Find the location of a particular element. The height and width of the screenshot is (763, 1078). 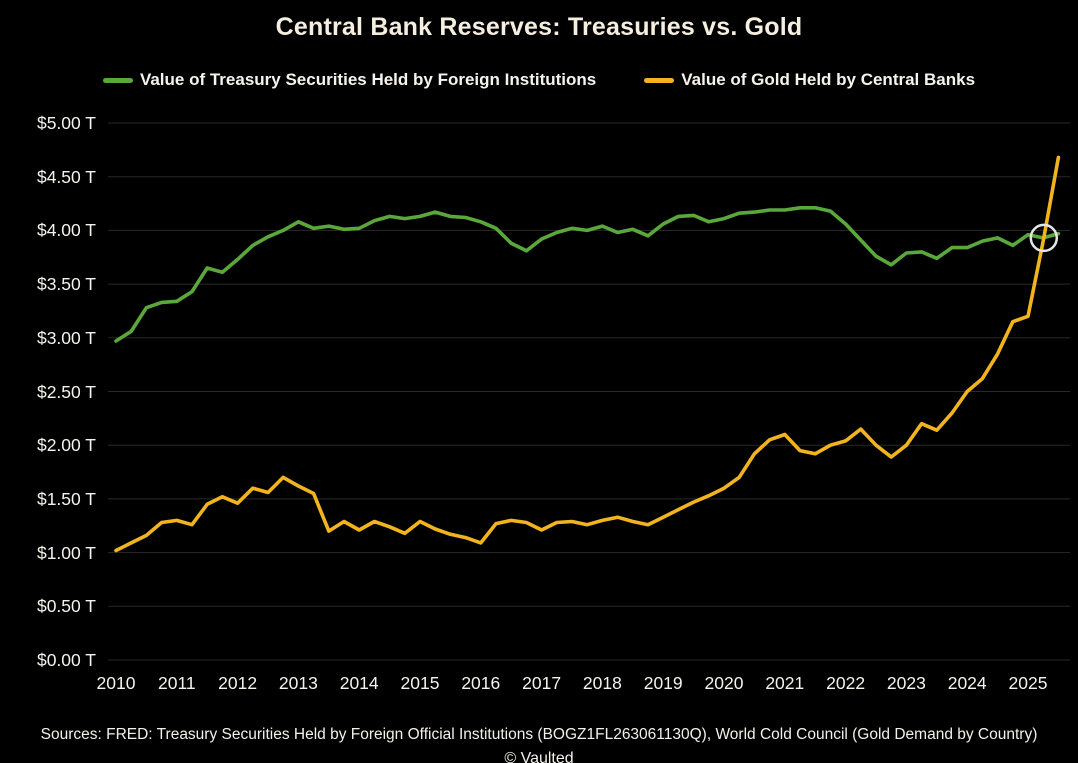

x-tick-label: 2010 is located at coordinates (116, 683).